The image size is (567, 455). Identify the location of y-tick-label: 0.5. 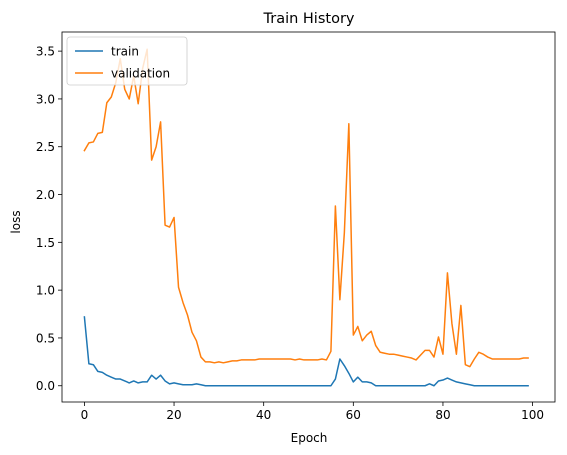
(45, 338).